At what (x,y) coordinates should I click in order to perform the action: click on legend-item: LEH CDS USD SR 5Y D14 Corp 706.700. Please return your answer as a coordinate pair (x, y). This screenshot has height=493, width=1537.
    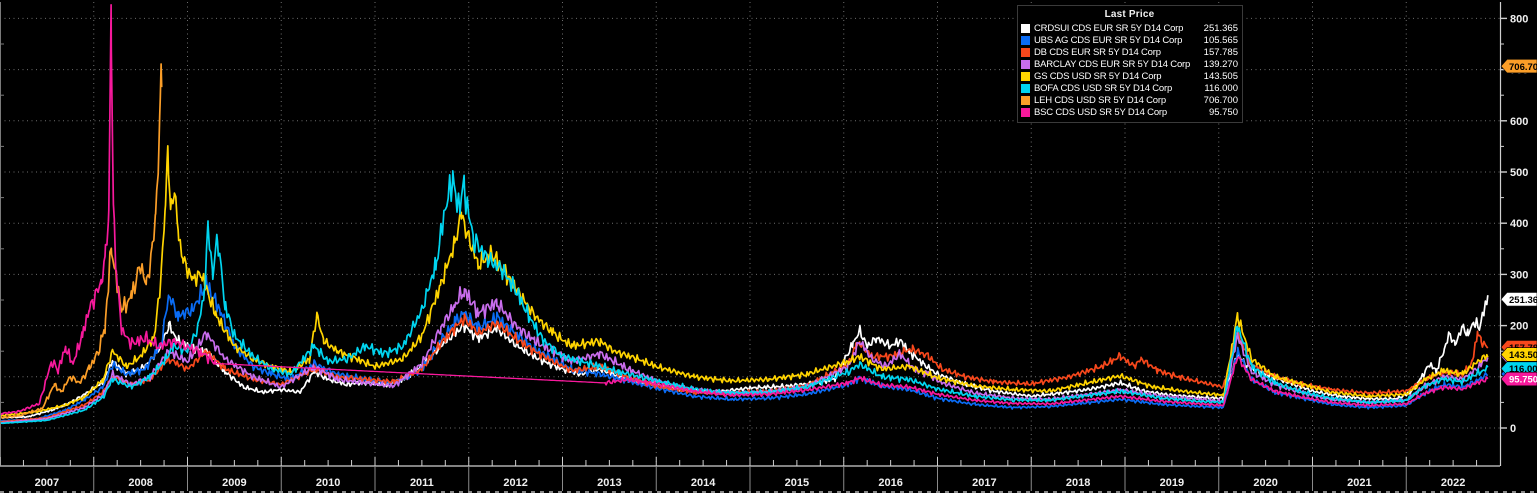
    Looking at the image, I should click on (1129, 101).